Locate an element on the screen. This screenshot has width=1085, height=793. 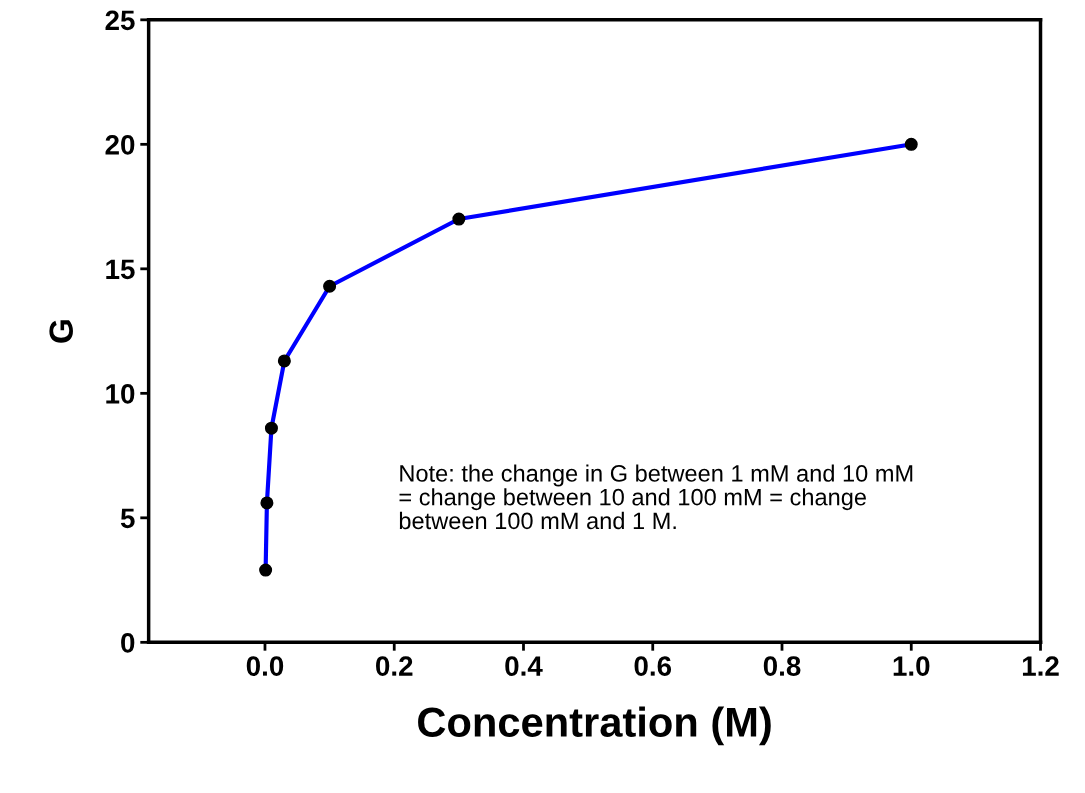
annotation: Note: the change in G between 1 mM and 10 mM = change between 10 and 100 mM = change between 100 mM and 1 M. is located at coordinates (656, 497).